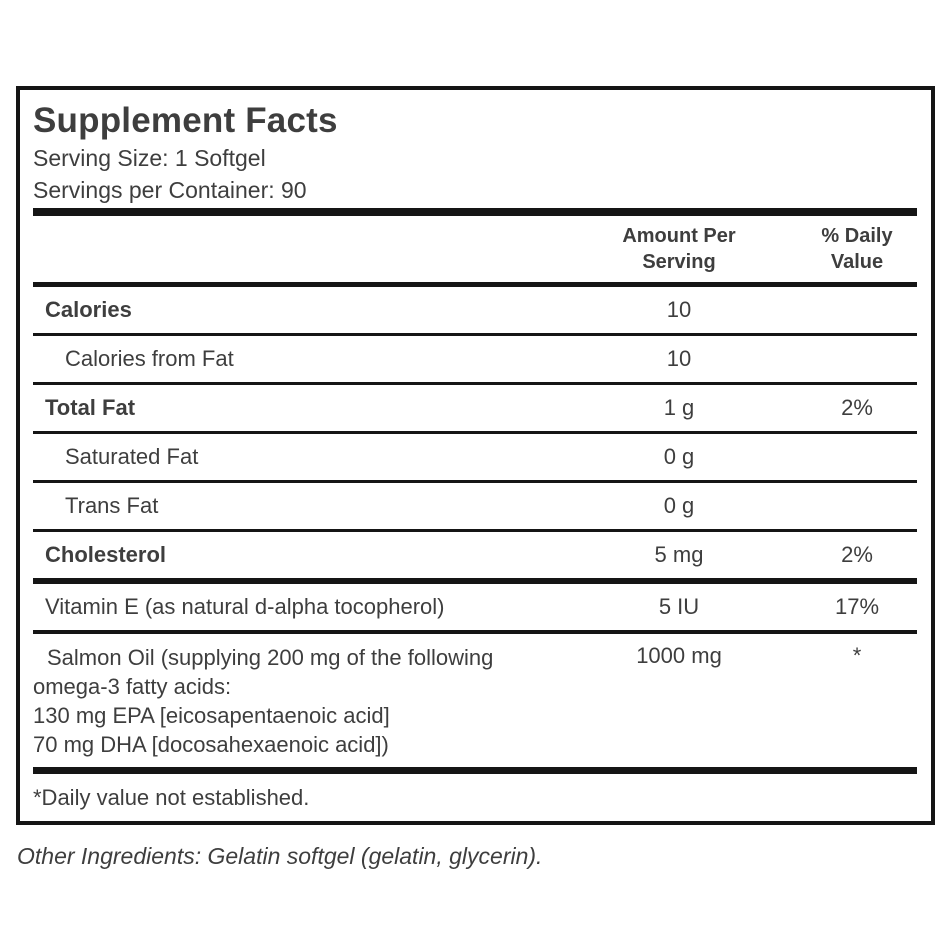  What do you see at coordinates (90, 407) in the screenshot?
I see `row-label: Total Fat` at bounding box center [90, 407].